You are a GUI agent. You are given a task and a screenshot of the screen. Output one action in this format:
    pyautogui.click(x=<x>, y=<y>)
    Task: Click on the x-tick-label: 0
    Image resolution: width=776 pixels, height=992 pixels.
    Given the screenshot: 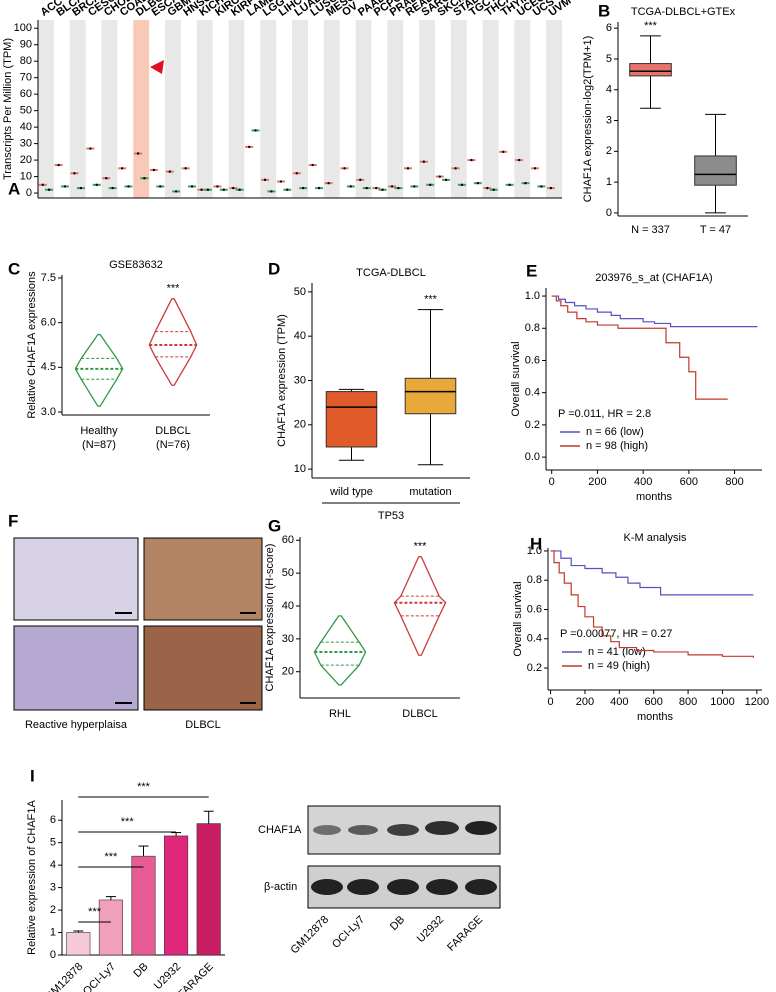 What is the action you would take?
    pyautogui.click(x=552, y=482)
    